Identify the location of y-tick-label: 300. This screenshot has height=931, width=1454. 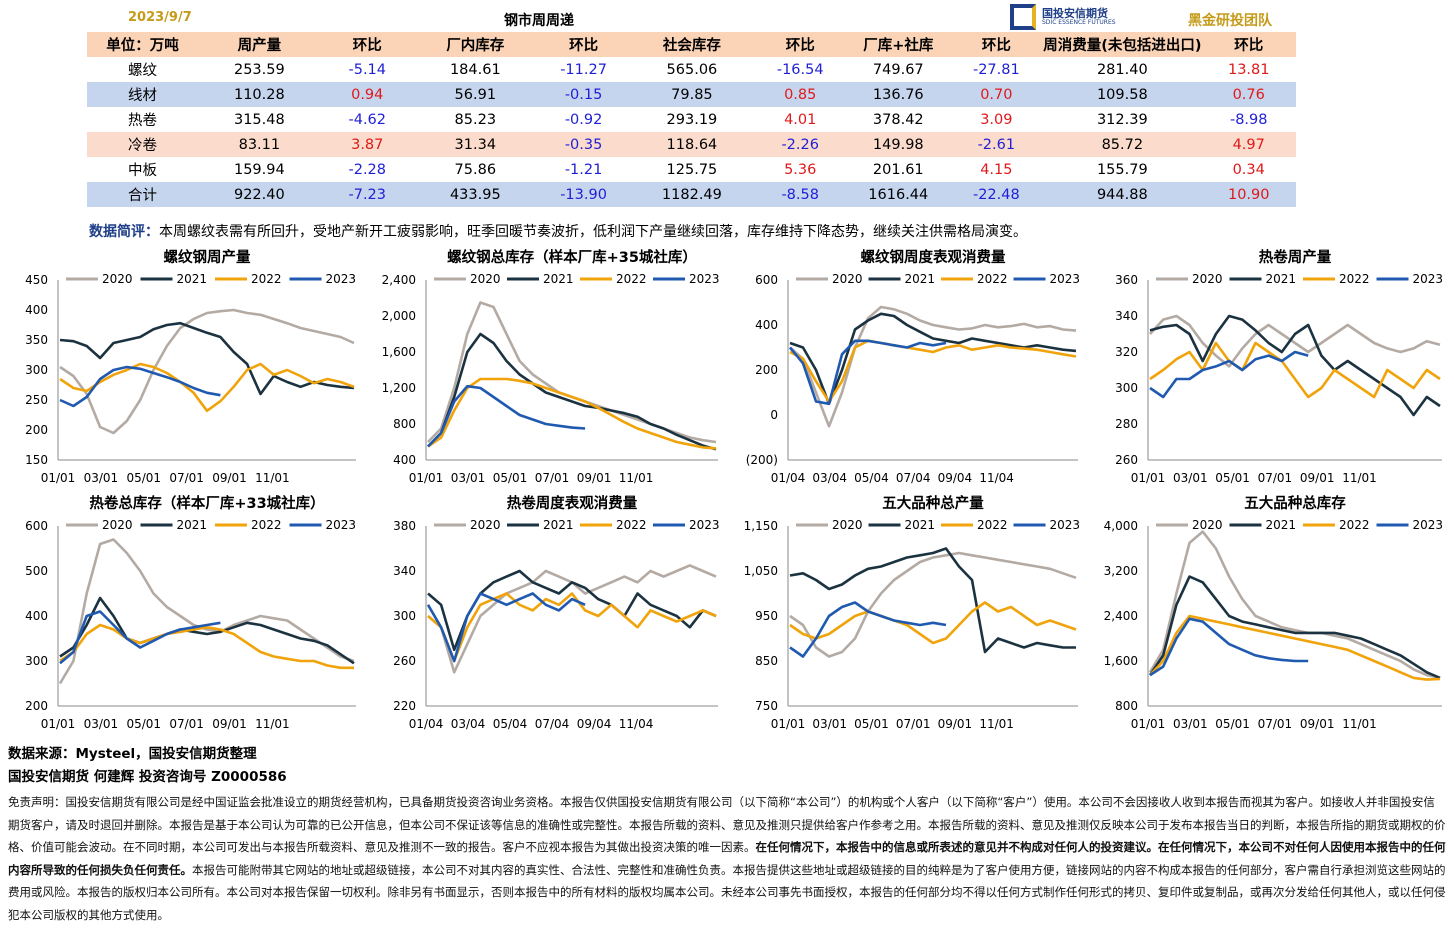
(1126, 388).